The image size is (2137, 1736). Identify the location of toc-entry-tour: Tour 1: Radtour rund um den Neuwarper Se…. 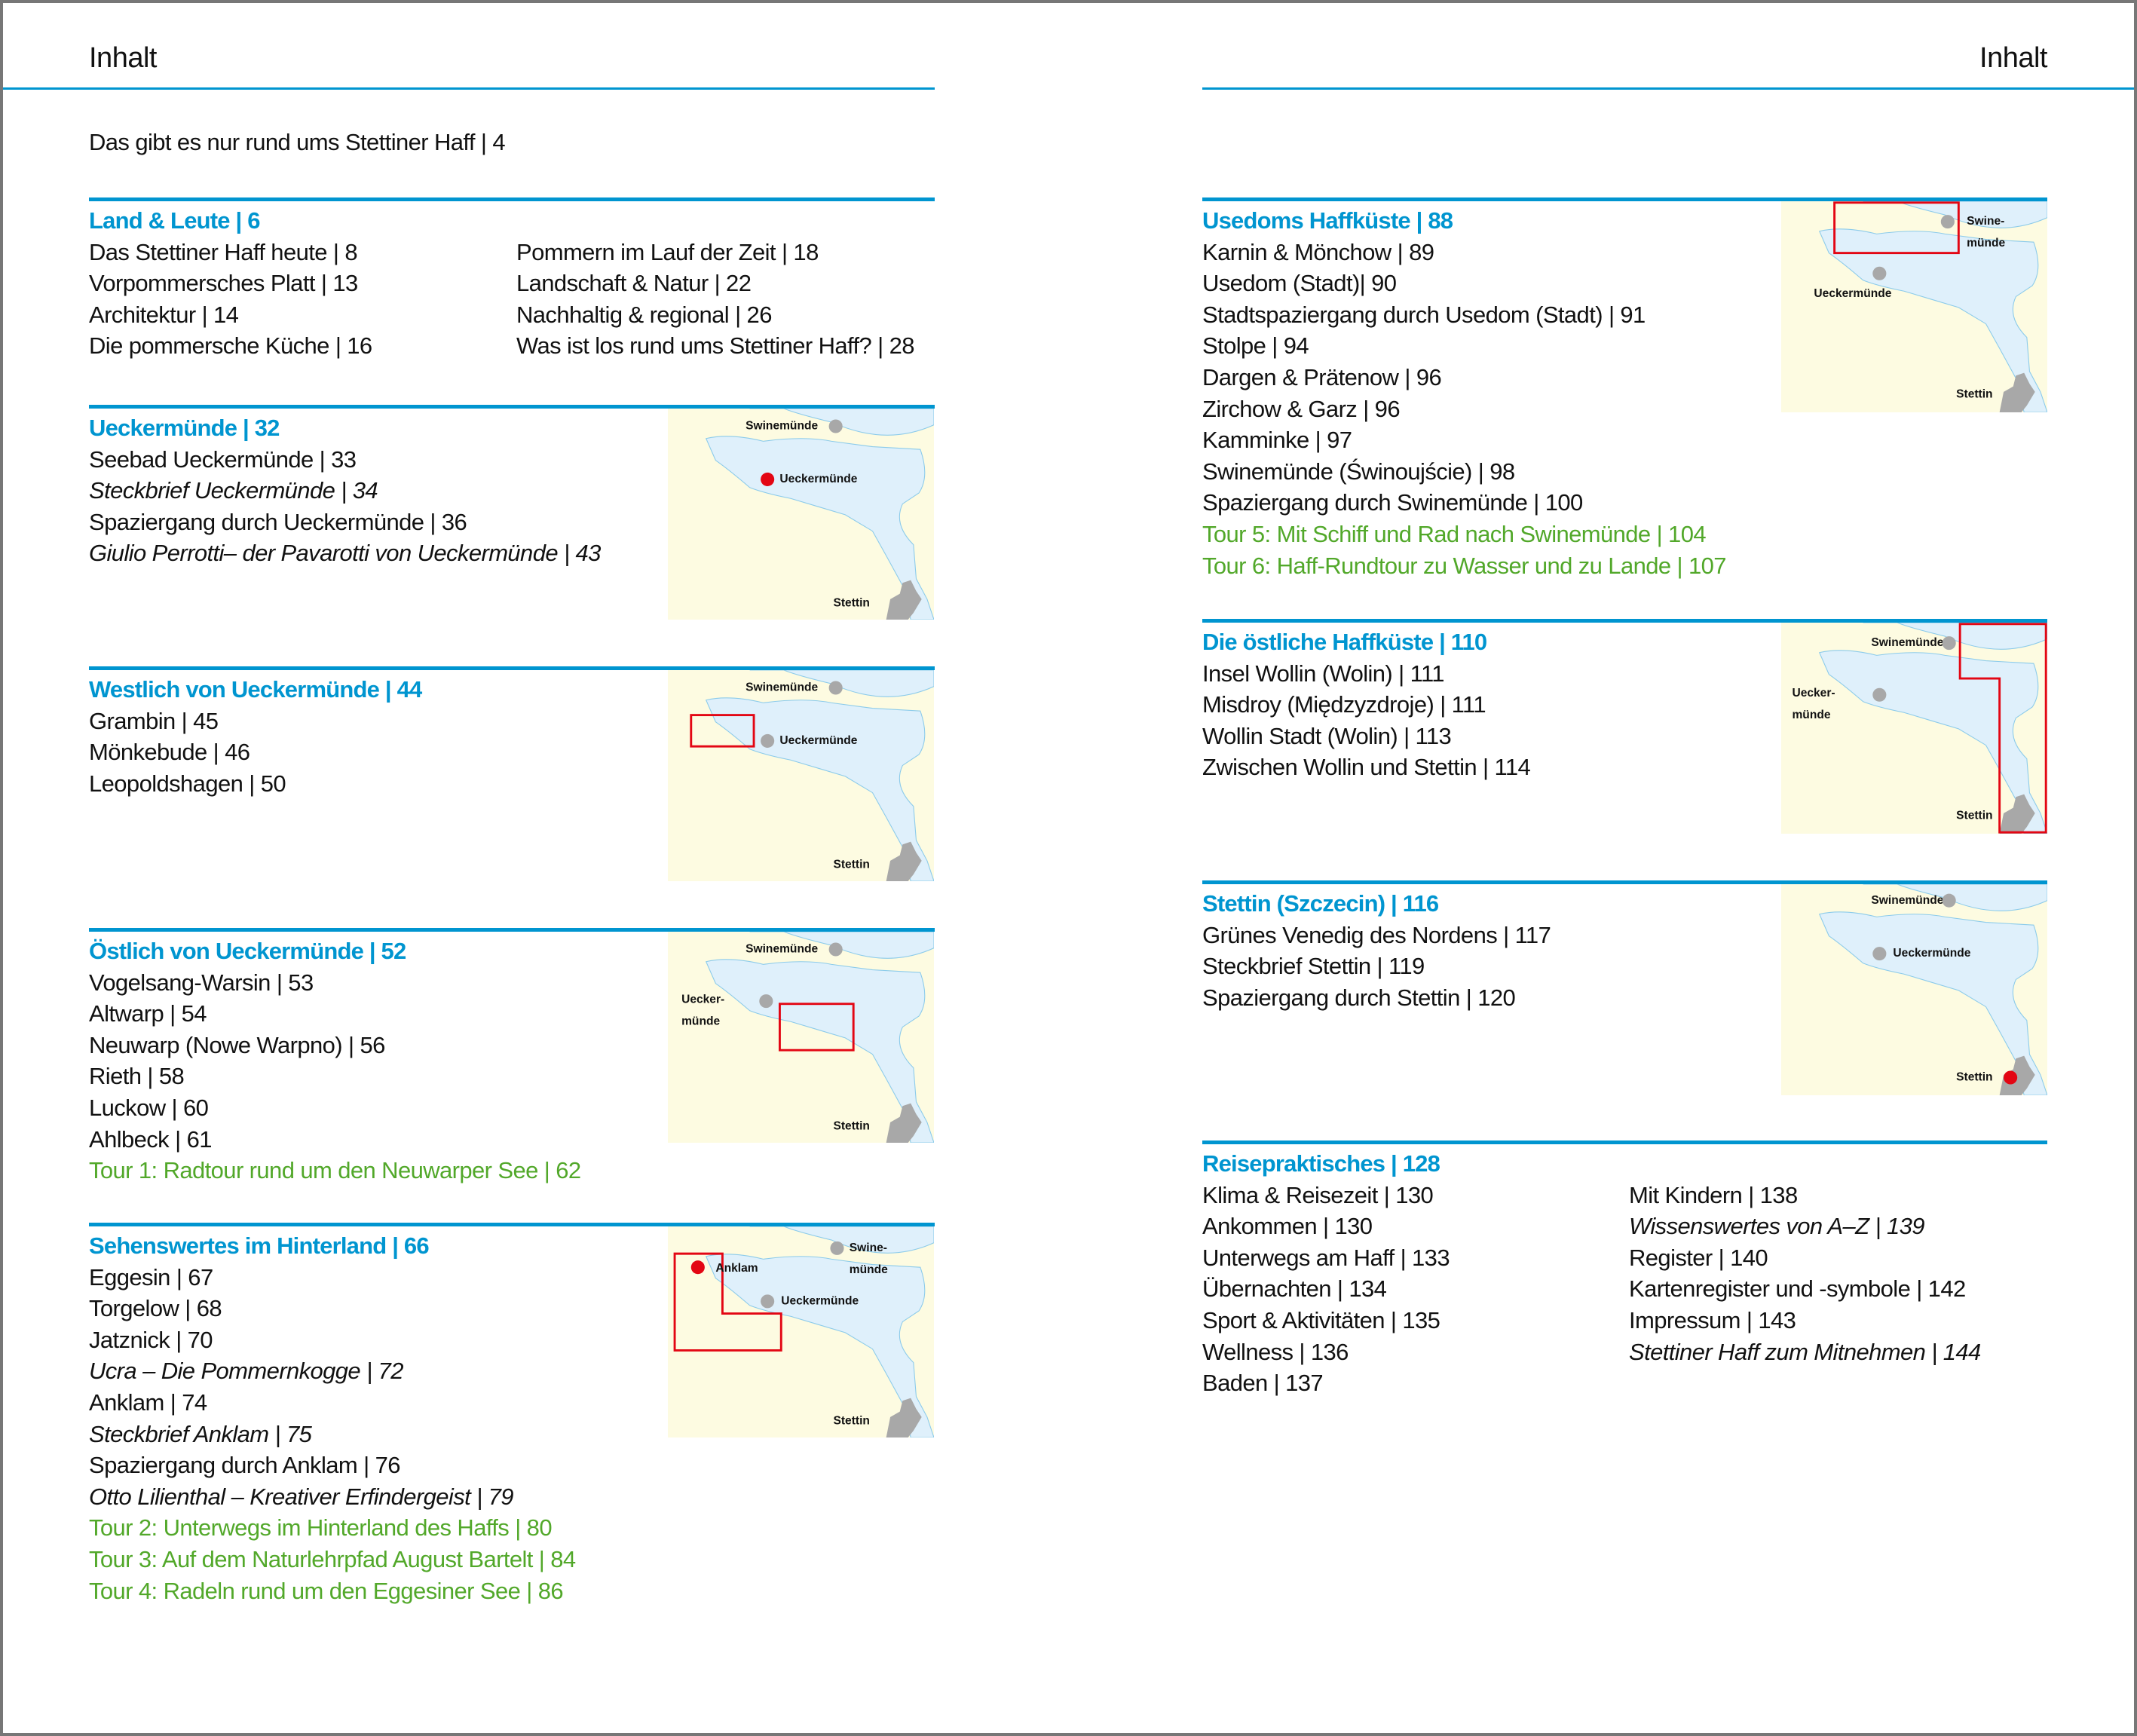
(335, 1170).